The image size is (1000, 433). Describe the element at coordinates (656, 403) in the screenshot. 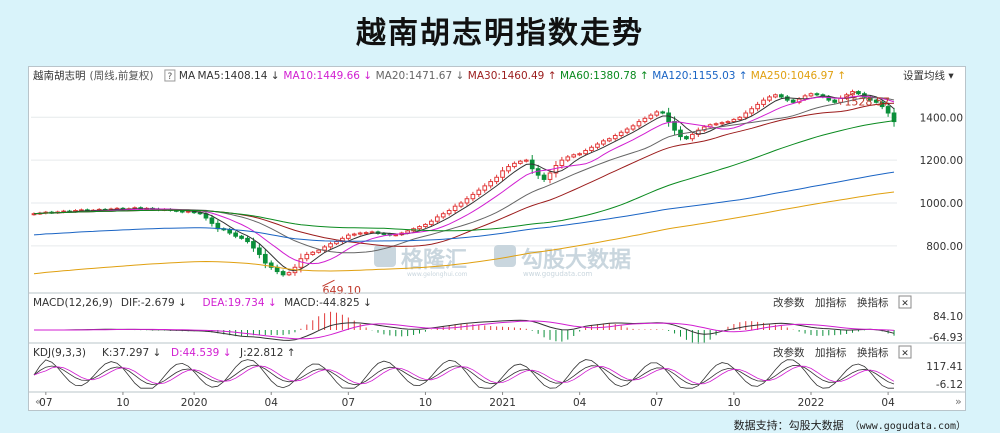

I see `x-tick-label: 07` at that location.